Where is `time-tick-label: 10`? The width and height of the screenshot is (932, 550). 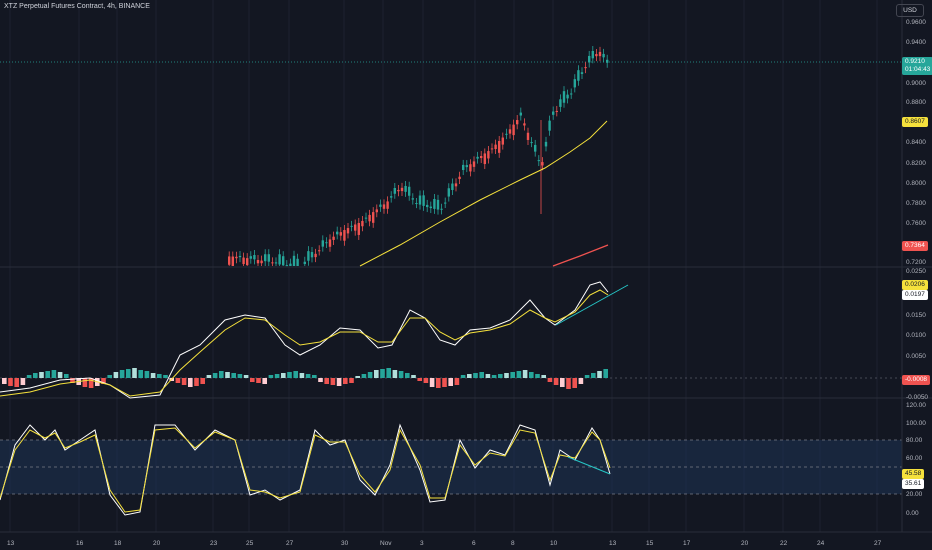
time-tick-label: 10 is located at coordinates (554, 543).